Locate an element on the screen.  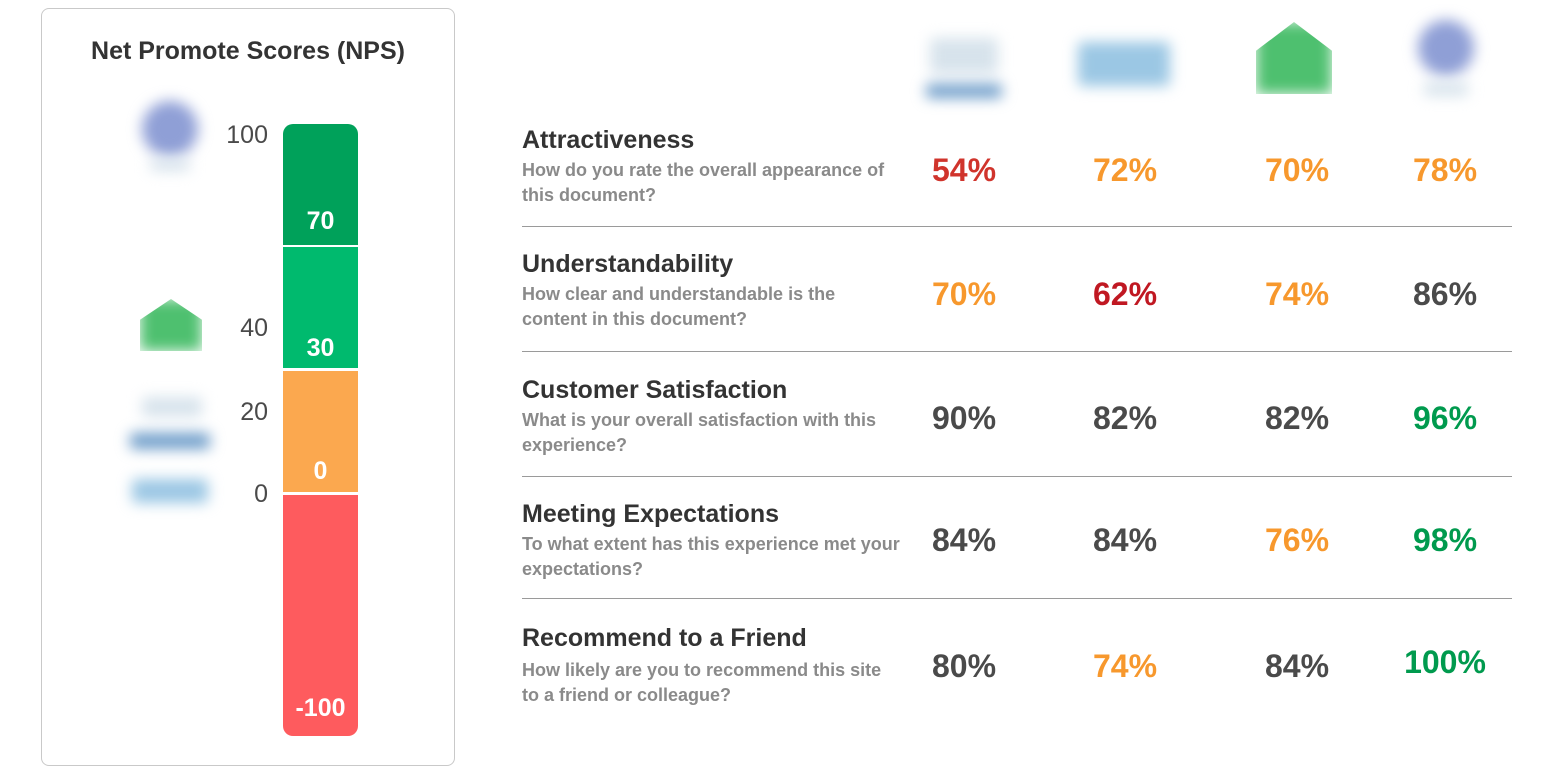
metric-title: Customer Satisfaction is located at coordinates (655, 390).